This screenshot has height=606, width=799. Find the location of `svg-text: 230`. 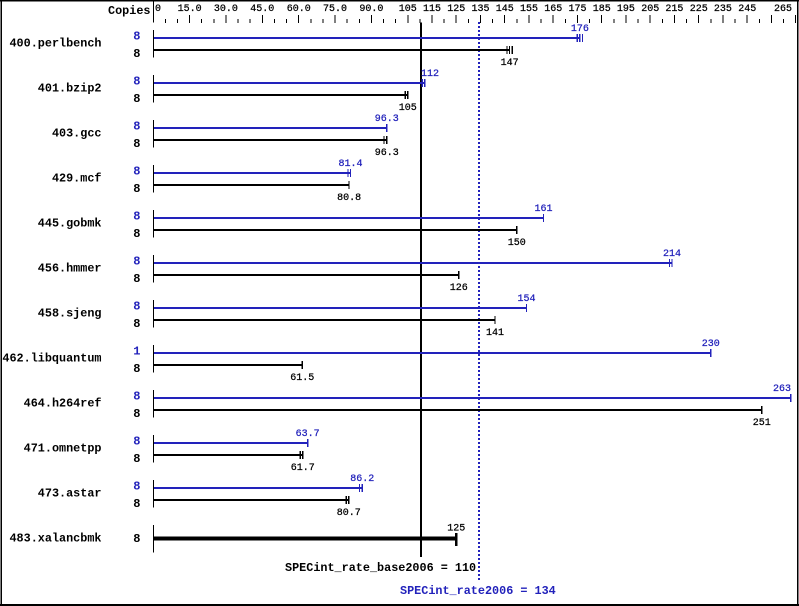

svg-text: 230 is located at coordinates (711, 344).